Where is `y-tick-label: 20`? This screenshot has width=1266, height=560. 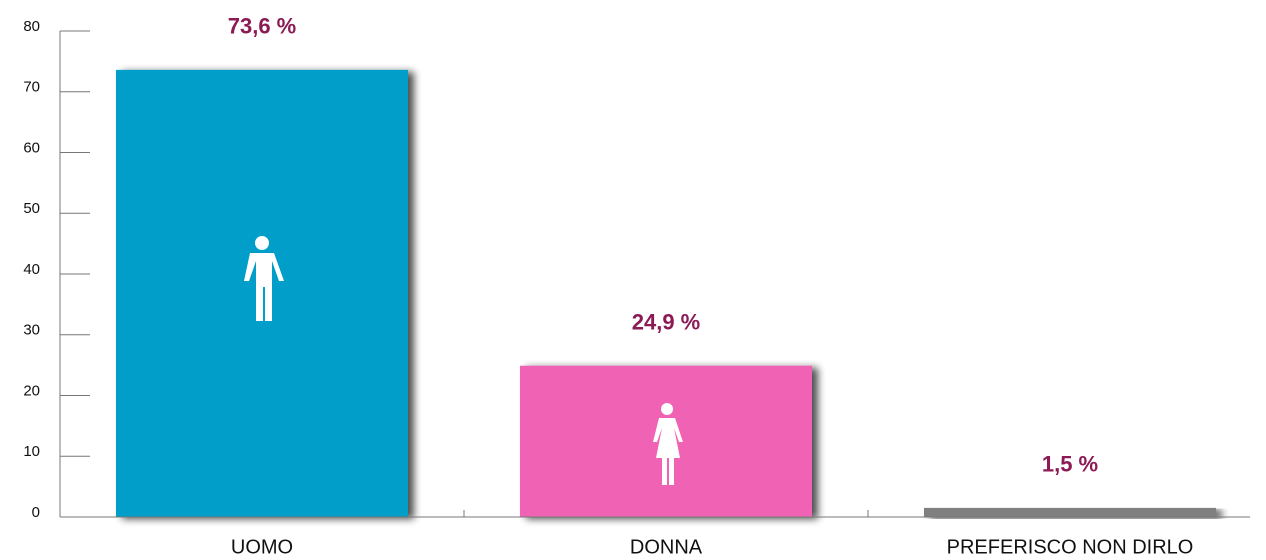 y-tick-label: 20 is located at coordinates (31, 390).